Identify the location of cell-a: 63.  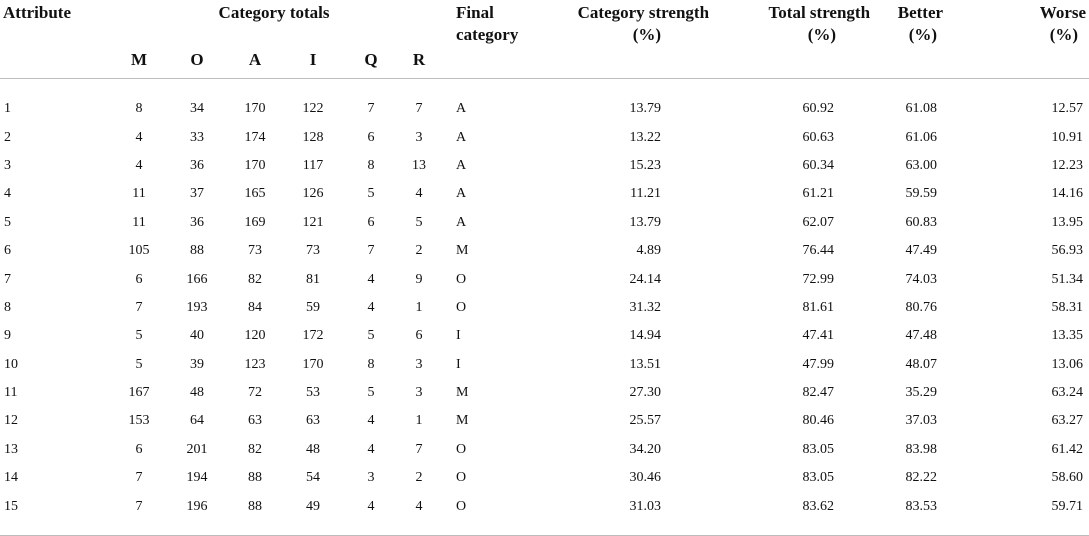
(255, 421).